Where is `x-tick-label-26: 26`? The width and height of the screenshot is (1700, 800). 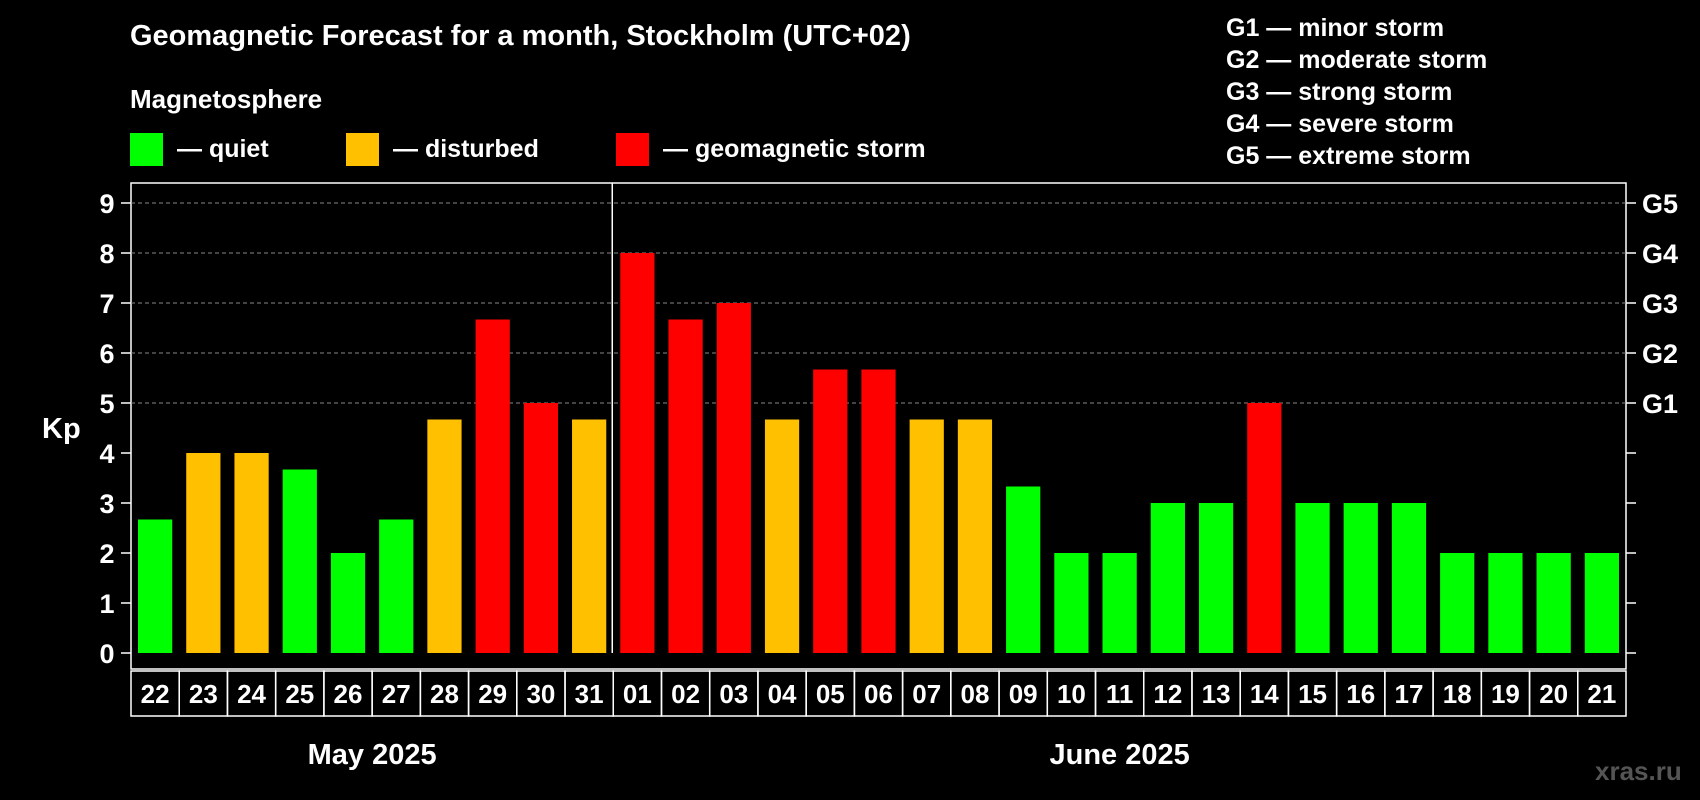 x-tick-label-26: 26 is located at coordinates (348, 694).